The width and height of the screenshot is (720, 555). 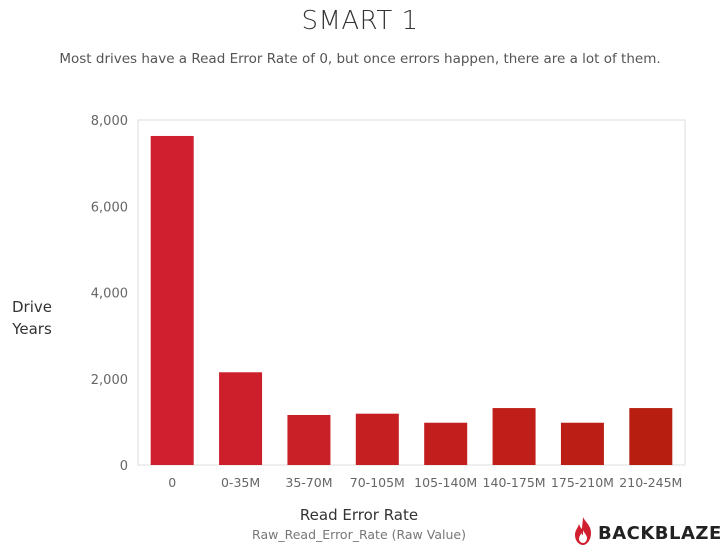 What do you see at coordinates (109, 207) in the screenshot?
I see `y-tick-label: 6,000` at bounding box center [109, 207].